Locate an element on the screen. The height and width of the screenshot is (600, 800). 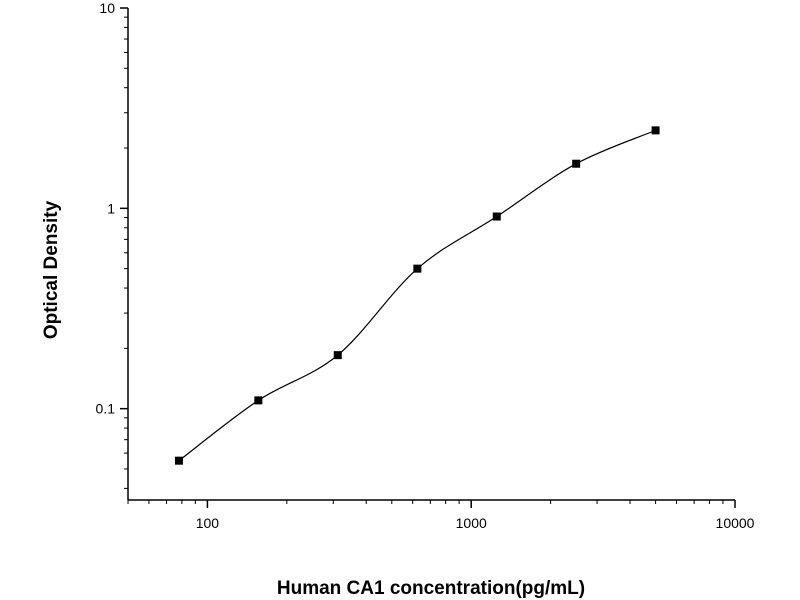
y-tick-label: 1 is located at coordinates (111, 208).